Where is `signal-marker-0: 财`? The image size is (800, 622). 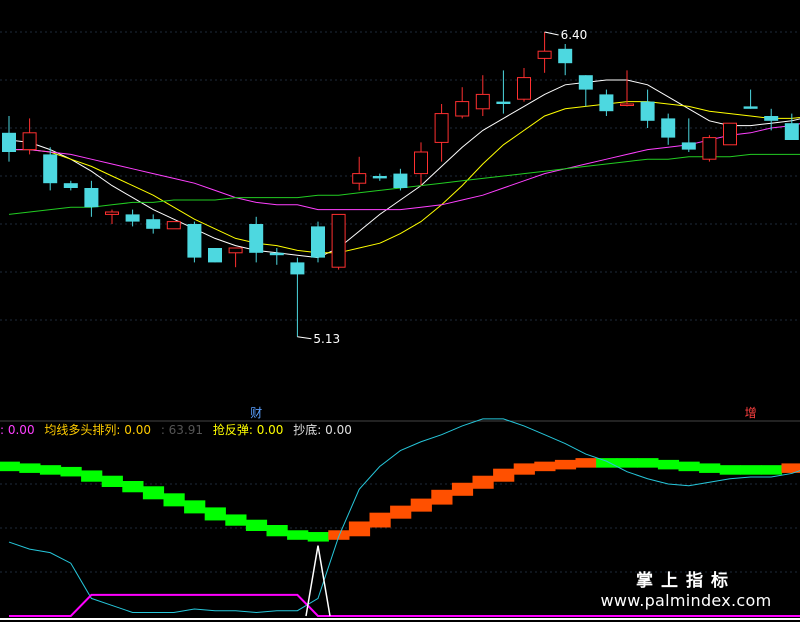 signal-marker-0: 财 is located at coordinates (256, 413).